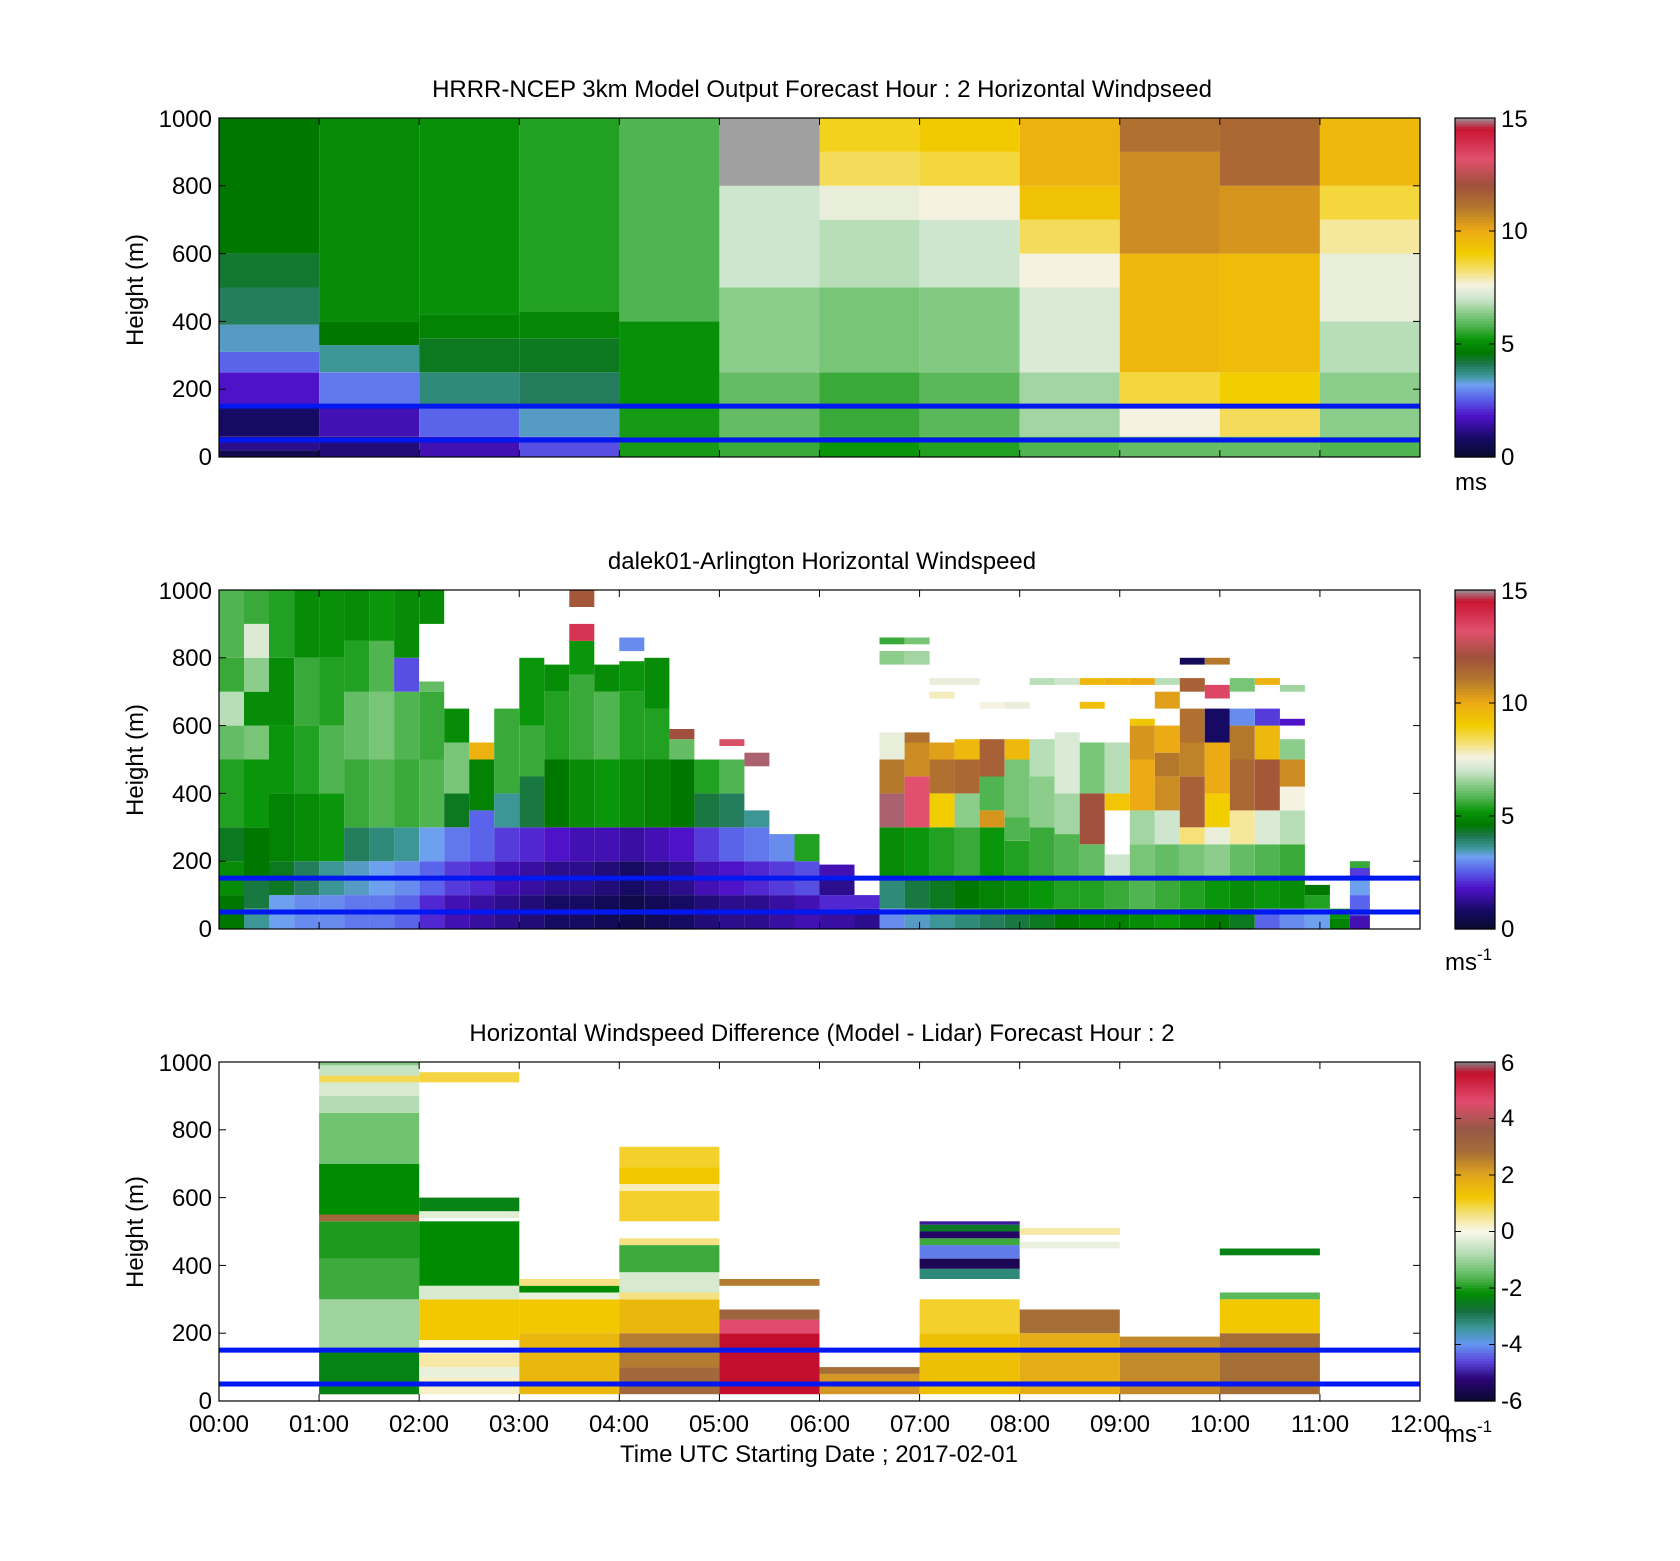 The height and width of the screenshot is (1561, 1680). What do you see at coordinates (1507, 816) in the screenshot?
I see `colorbar-tick-label: 5` at bounding box center [1507, 816].